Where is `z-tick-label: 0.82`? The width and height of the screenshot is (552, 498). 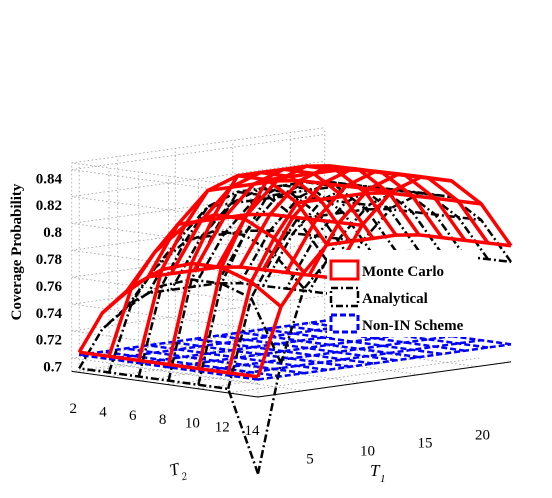 z-tick-label: 0.82 is located at coordinates (49, 206).